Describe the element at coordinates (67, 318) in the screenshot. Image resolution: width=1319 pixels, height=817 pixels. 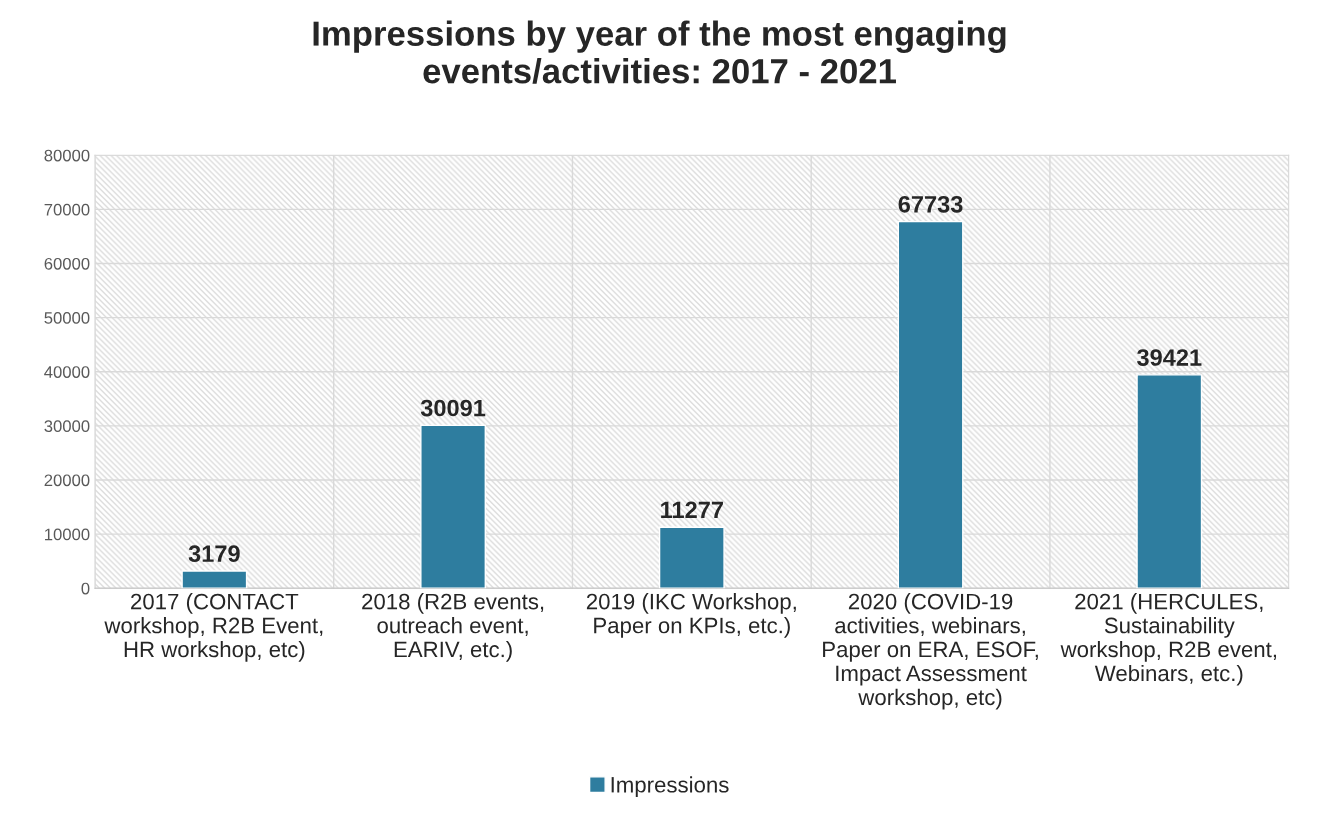
I see `y-tick-label: 50000` at that location.